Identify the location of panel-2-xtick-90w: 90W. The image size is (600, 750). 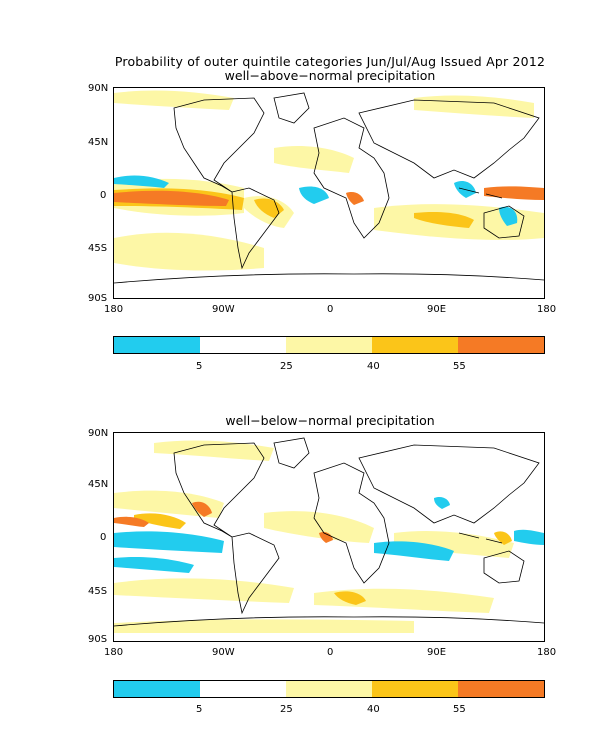
(223, 652).